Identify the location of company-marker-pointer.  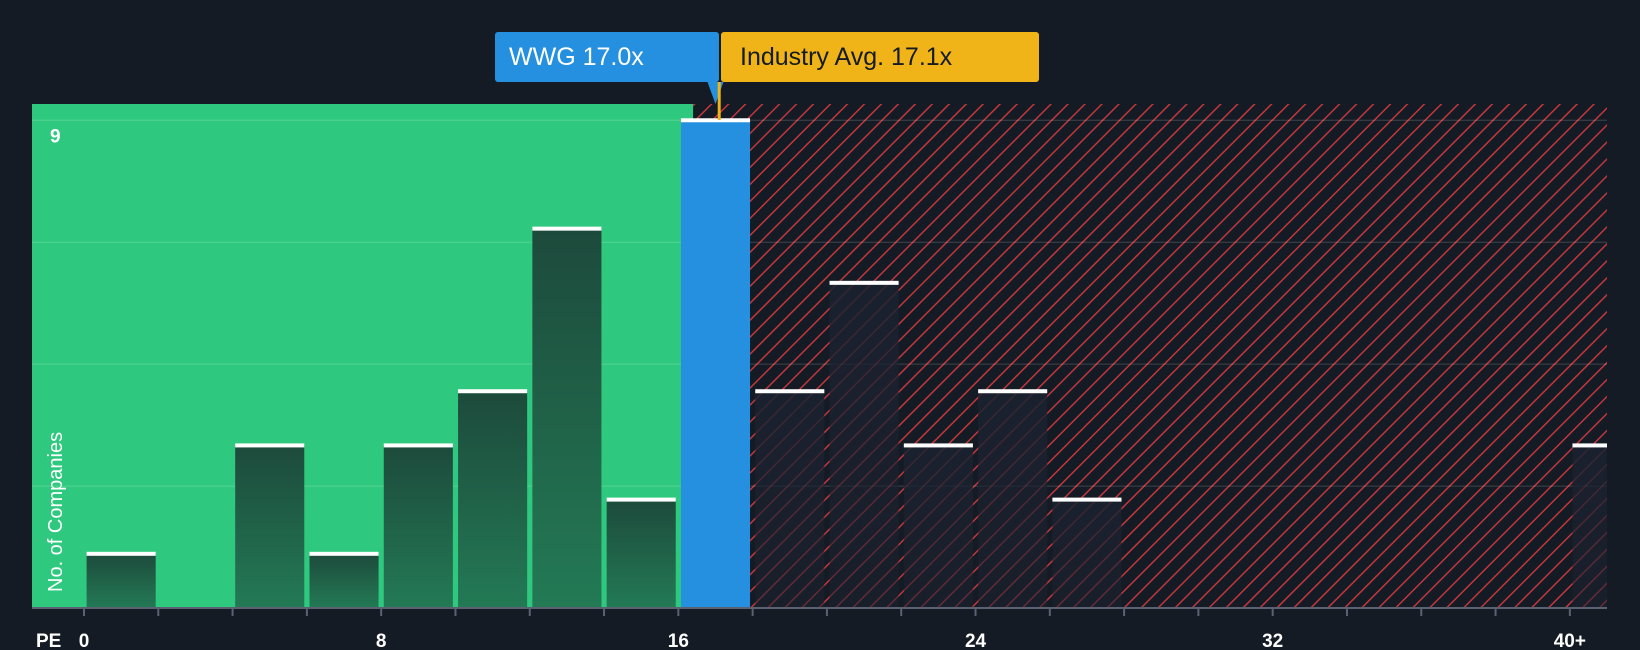
(715, 93).